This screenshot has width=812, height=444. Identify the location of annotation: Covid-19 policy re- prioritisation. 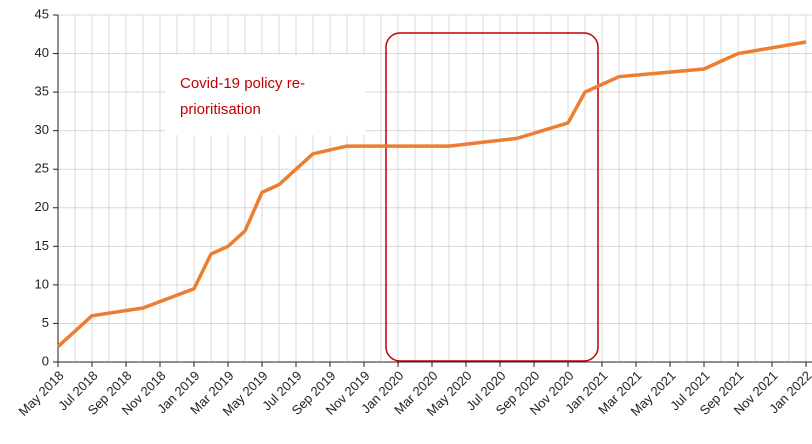
(242, 96).